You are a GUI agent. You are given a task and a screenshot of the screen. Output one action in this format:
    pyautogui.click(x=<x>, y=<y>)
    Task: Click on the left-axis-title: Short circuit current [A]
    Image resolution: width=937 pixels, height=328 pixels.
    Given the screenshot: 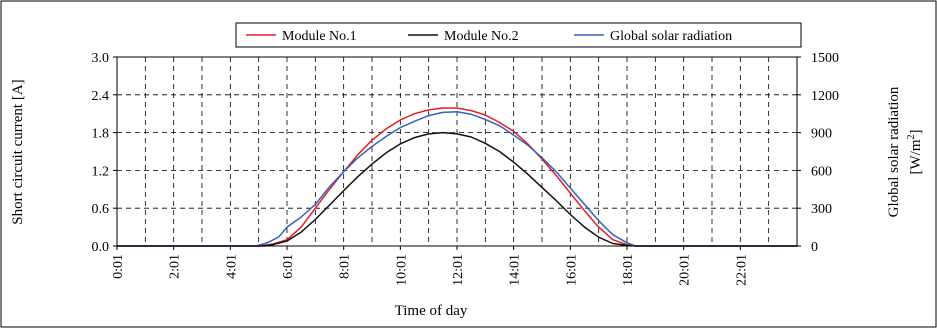 What is the action you would take?
    pyautogui.click(x=18, y=151)
    